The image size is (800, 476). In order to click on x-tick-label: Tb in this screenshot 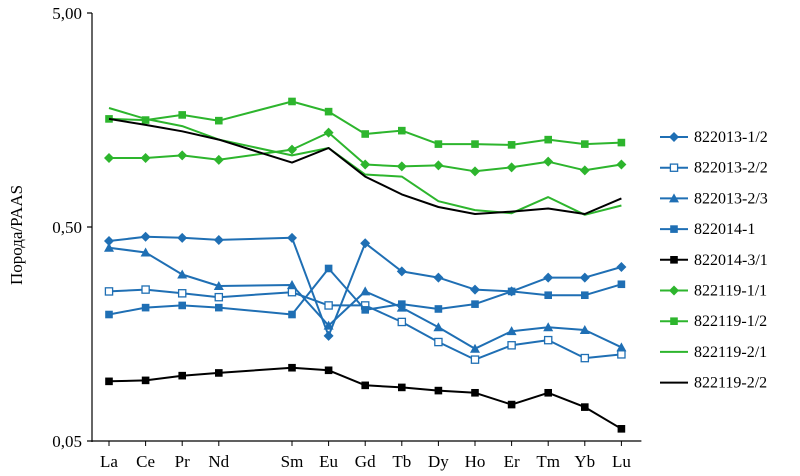, I will do `click(401, 461)`.